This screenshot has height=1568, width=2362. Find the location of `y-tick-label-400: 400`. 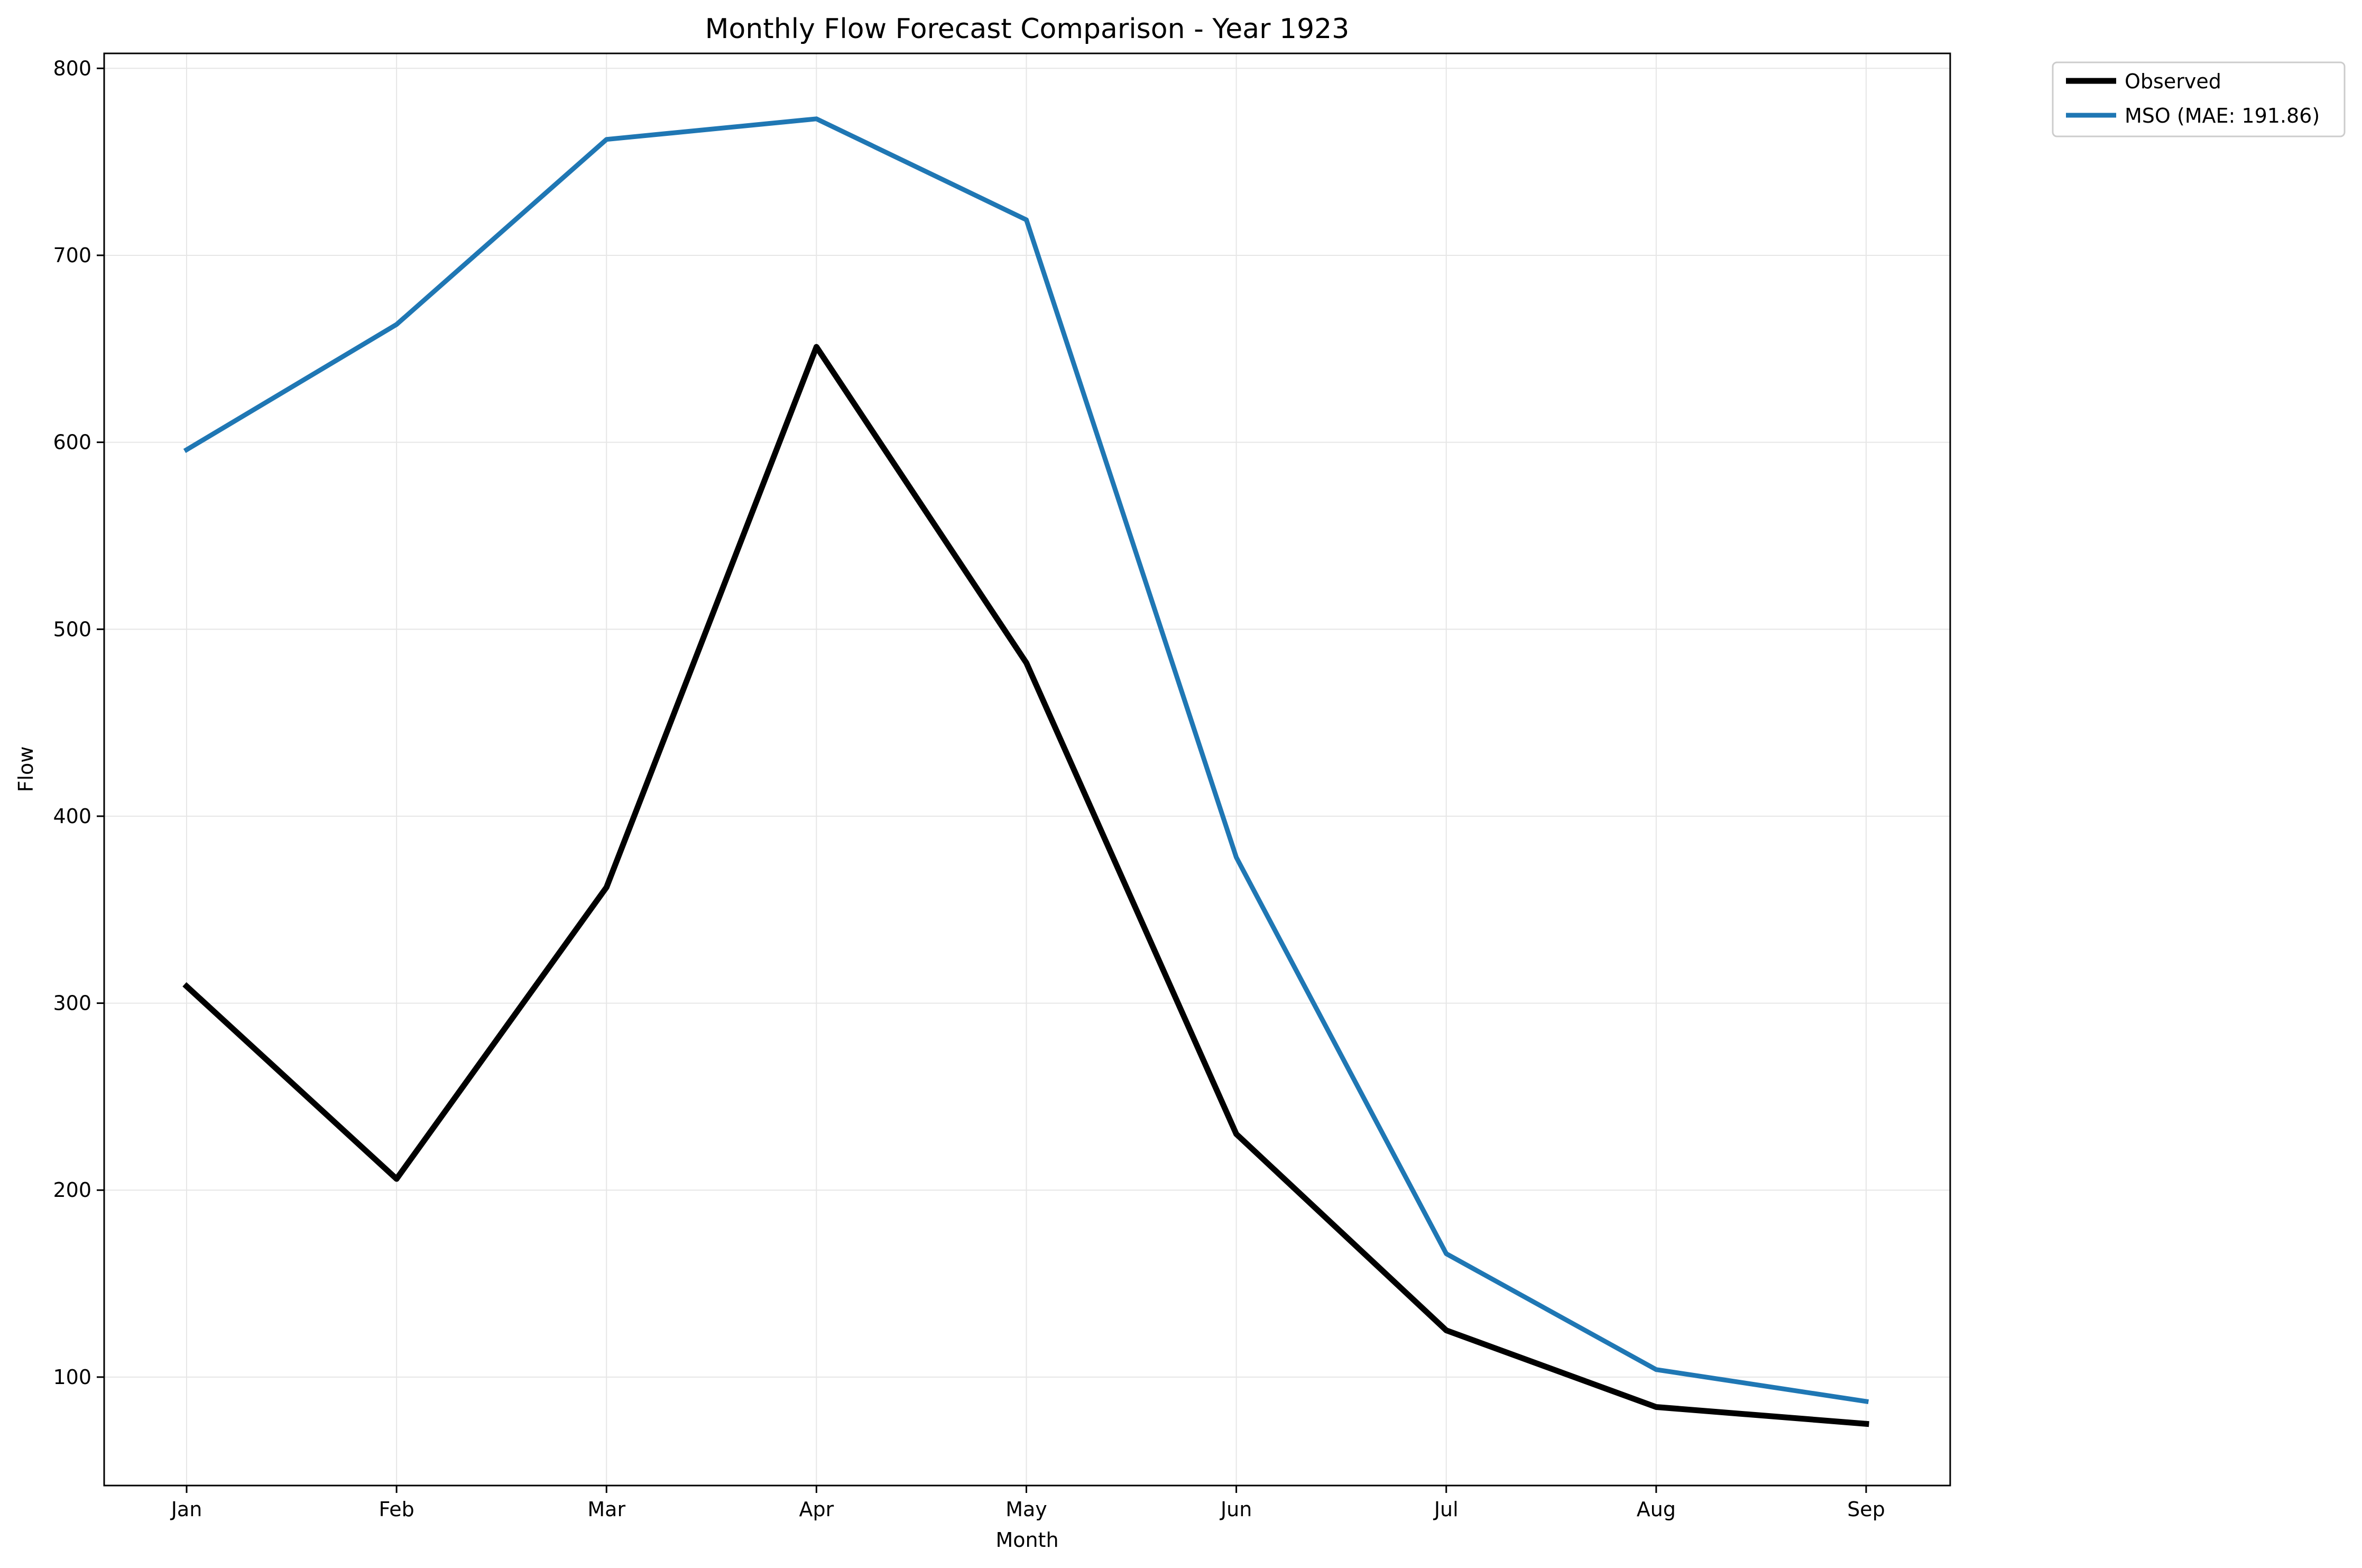

y-tick-label-400: 400 is located at coordinates (72, 816).